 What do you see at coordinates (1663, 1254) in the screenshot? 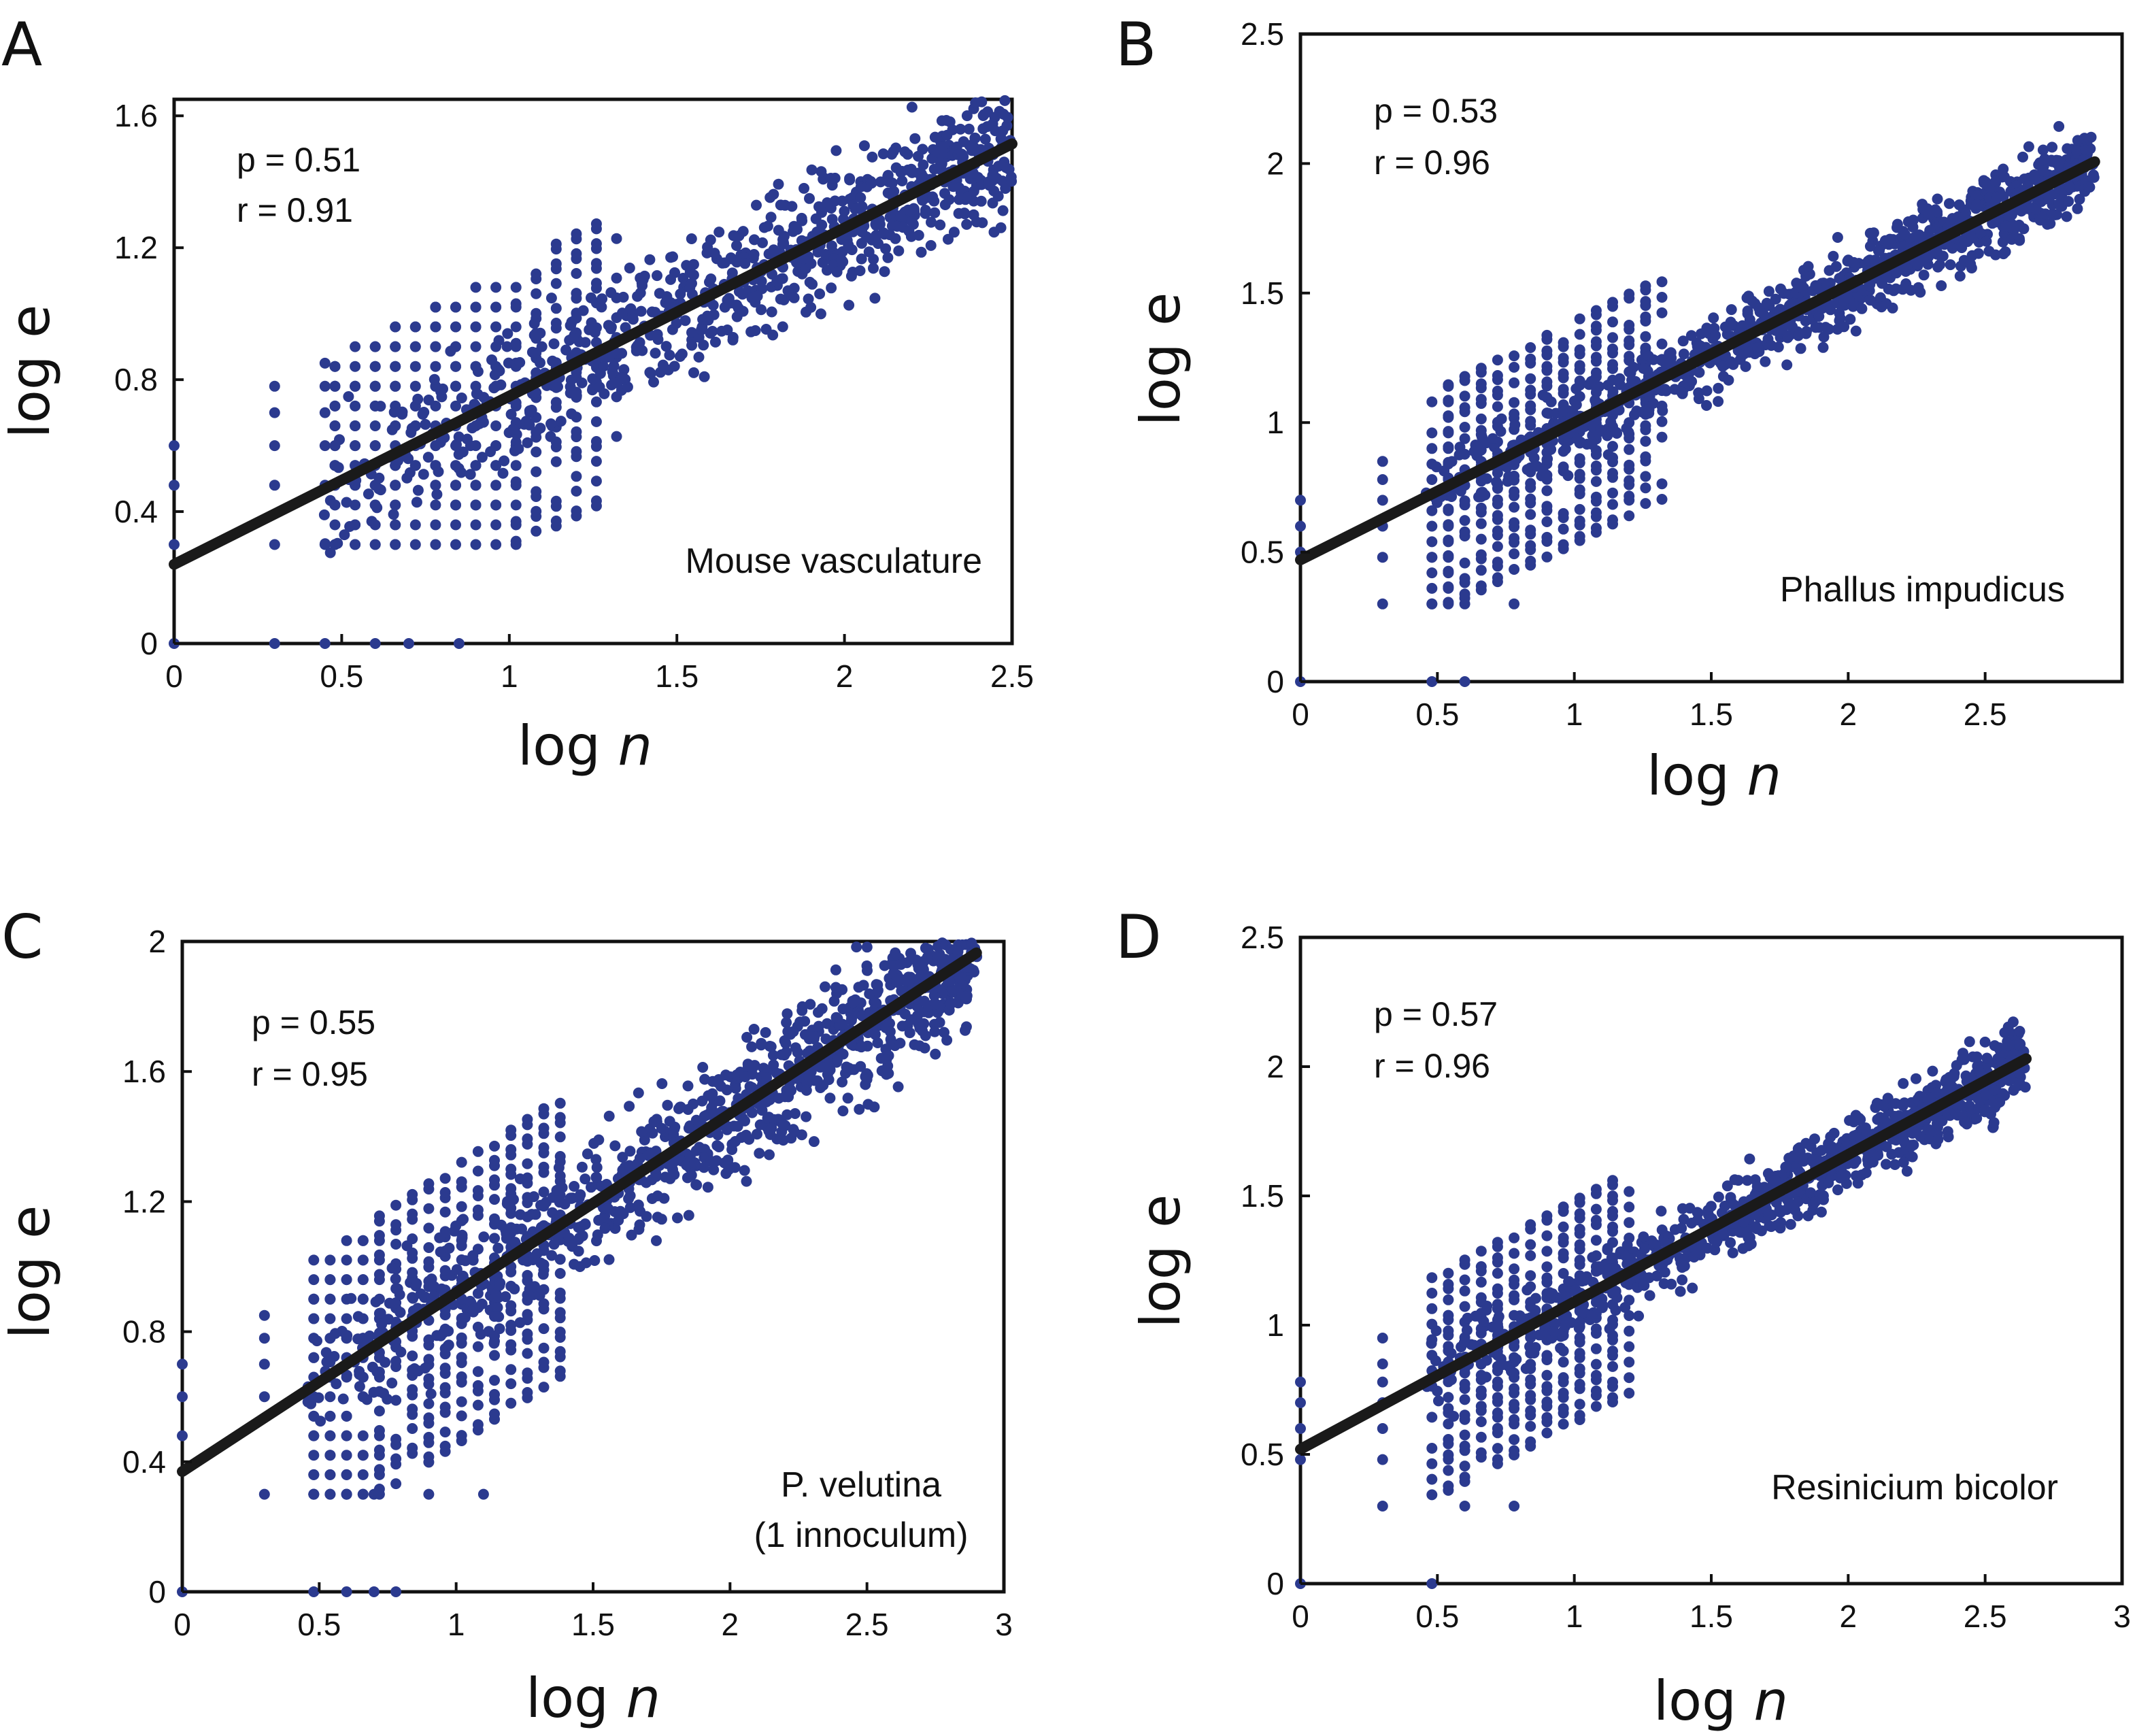
I see `panel-d-fit-line` at bounding box center [1663, 1254].